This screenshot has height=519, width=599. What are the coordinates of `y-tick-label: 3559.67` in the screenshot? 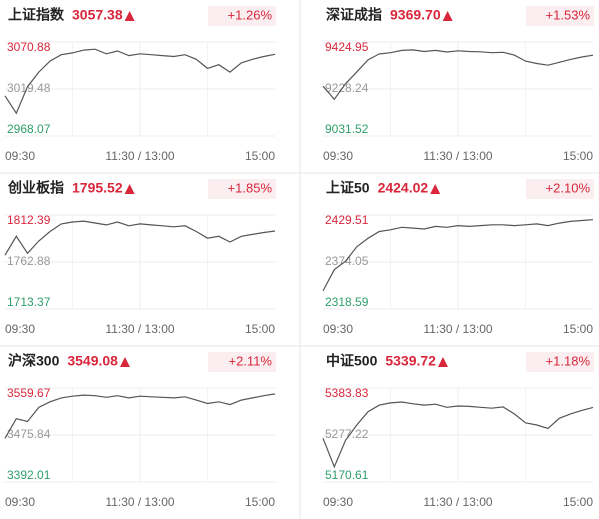 It's located at (29, 393).